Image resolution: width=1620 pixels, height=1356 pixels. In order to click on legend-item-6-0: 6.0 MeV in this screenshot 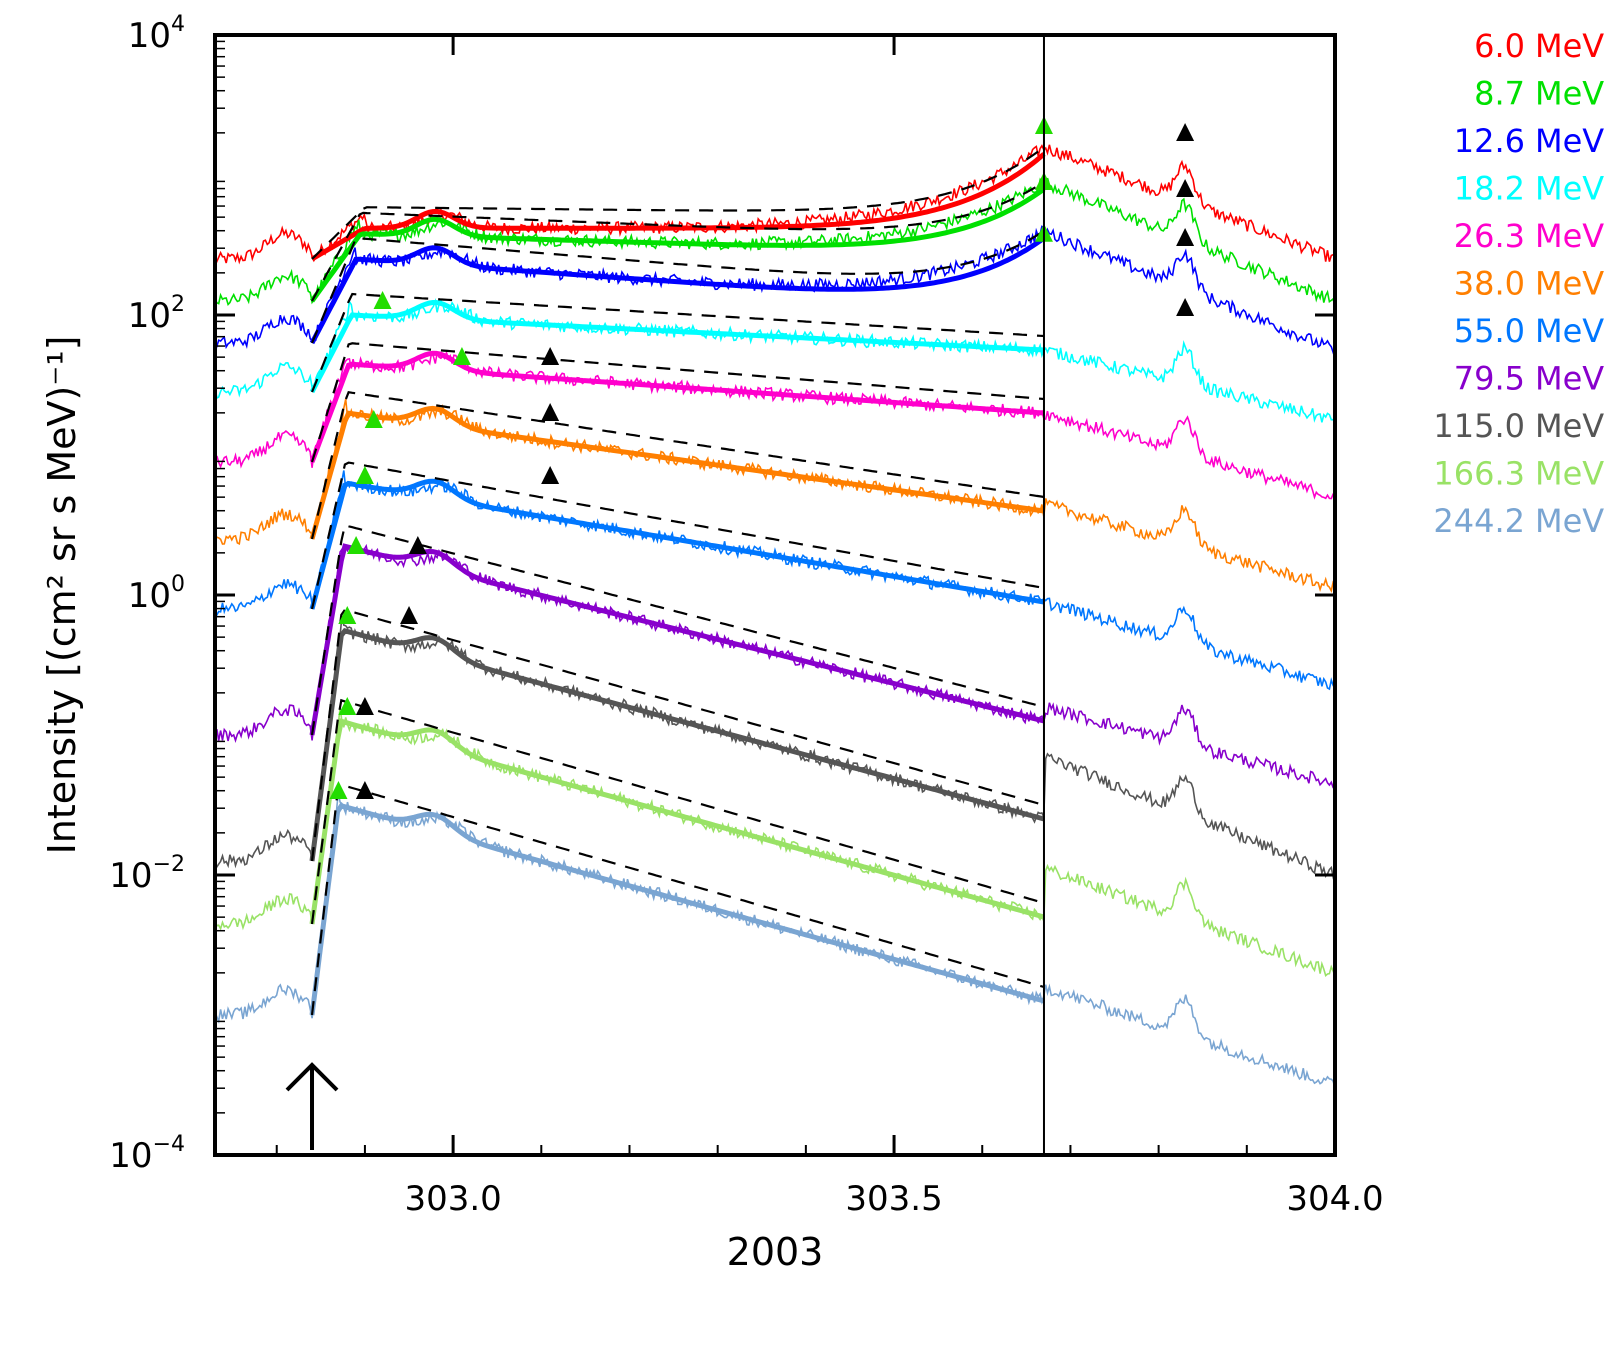, I will do `click(1539, 46)`.